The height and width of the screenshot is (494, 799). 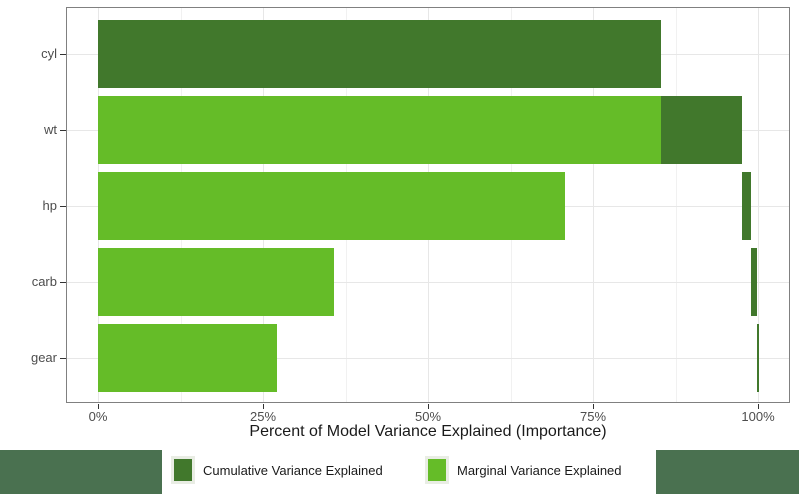 I want to click on x-tick-label: 0%, so click(x=98, y=416).